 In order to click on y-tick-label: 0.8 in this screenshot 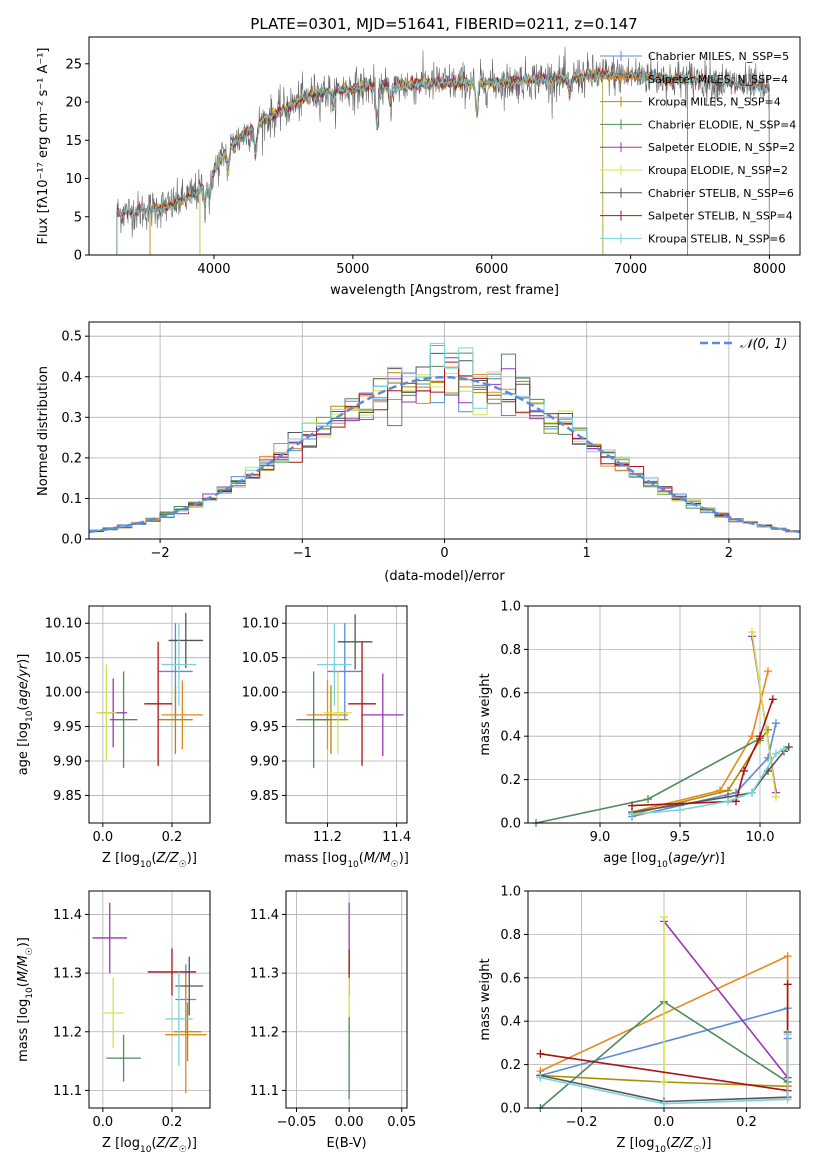, I will do `click(510, 935)`.